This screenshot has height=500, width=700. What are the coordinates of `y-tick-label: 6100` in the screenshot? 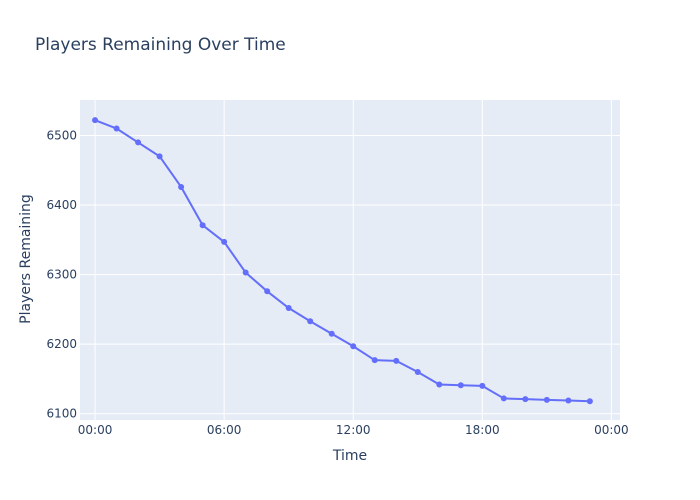 It's located at (61, 414).